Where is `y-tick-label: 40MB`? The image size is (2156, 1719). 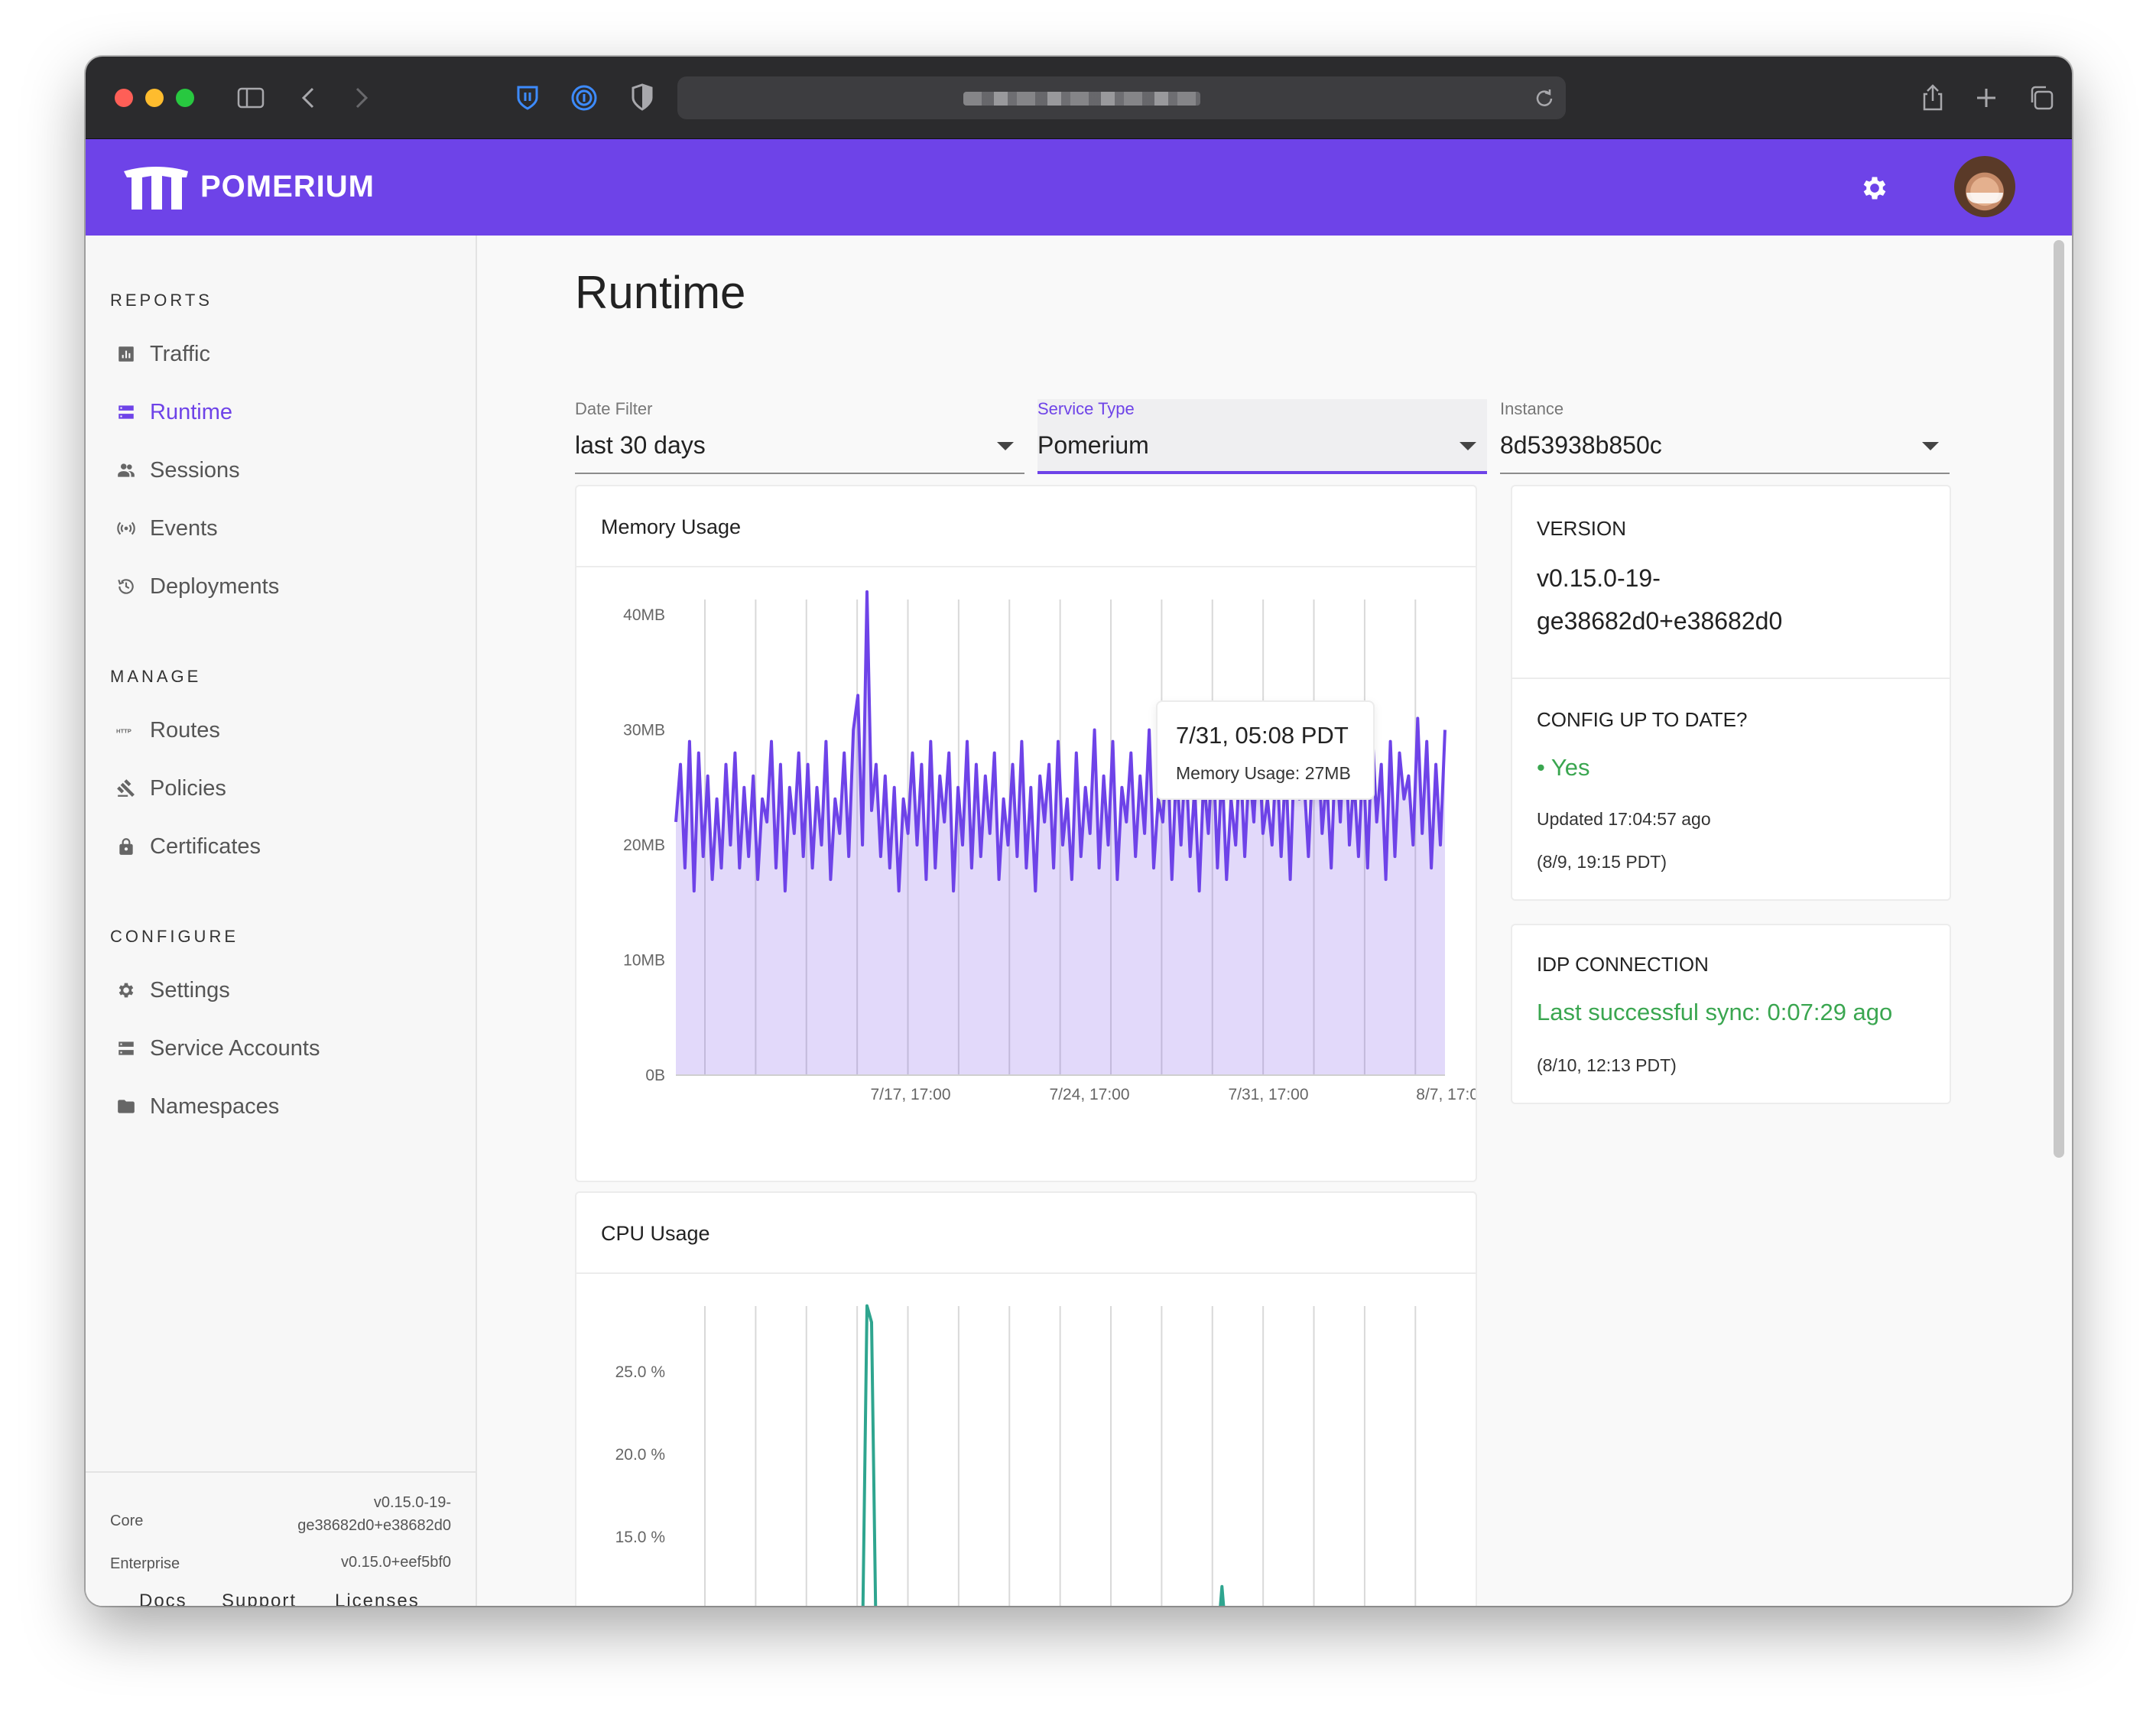
y-tick-label: 40MB is located at coordinates (644, 615).